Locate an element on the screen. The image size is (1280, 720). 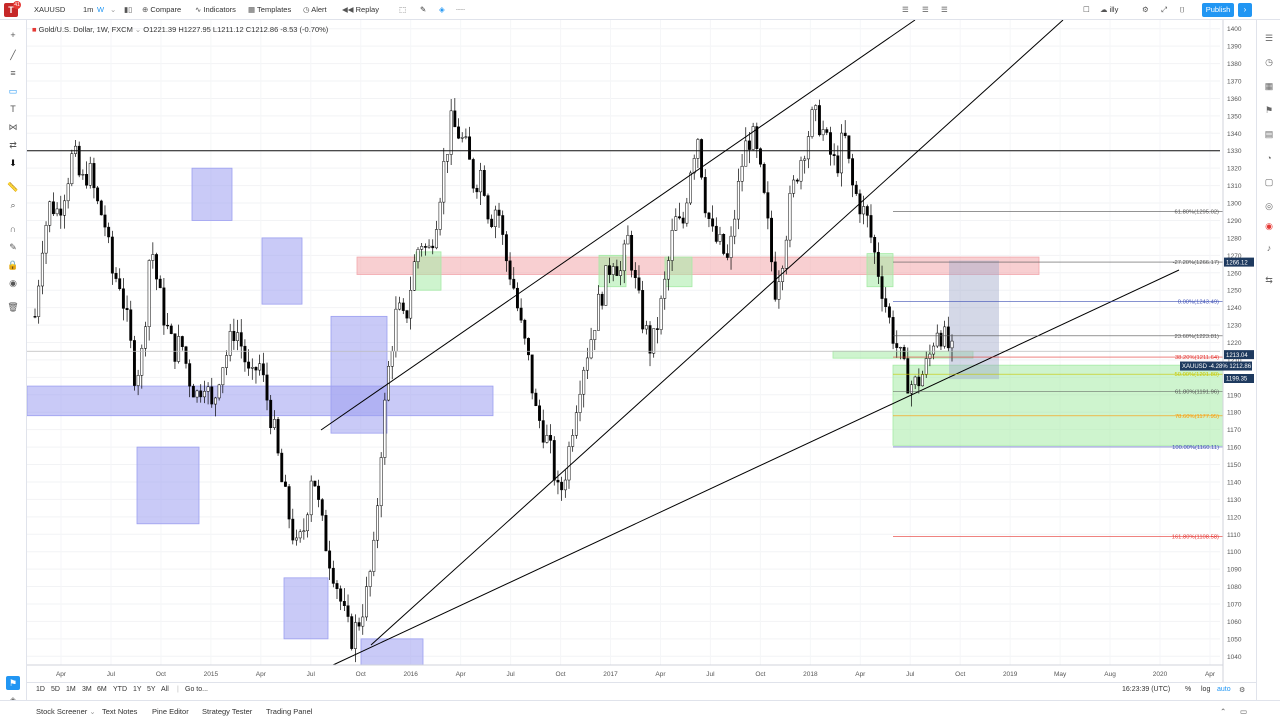
alarm-clock-icon: ◷ is located at coordinates (307, 9).